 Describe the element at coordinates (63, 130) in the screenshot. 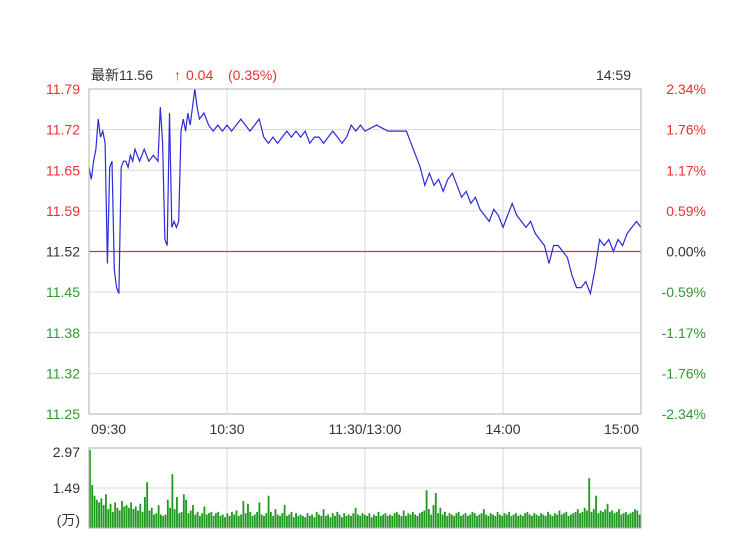

I see `price-tick-label: 11.72` at that location.